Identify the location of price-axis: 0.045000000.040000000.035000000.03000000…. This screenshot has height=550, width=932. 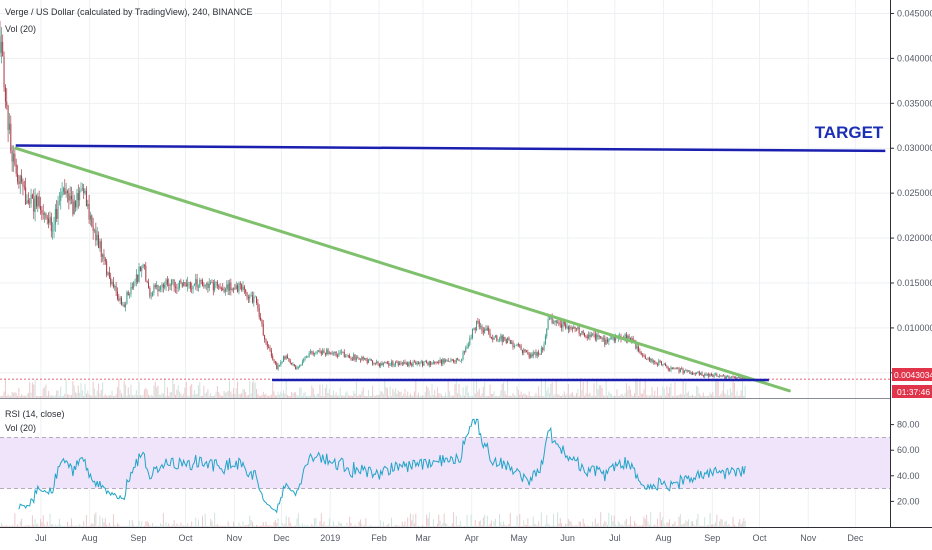
(911, 193).